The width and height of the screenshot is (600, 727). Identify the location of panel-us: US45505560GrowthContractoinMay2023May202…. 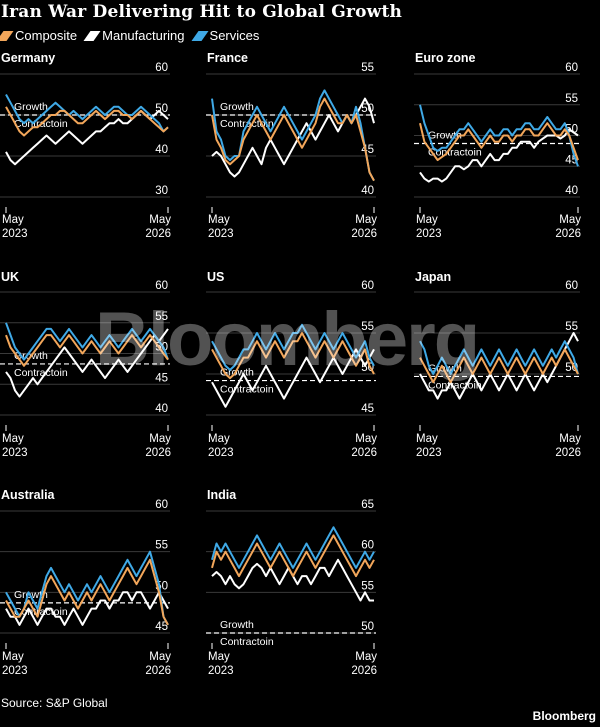
(291, 364).